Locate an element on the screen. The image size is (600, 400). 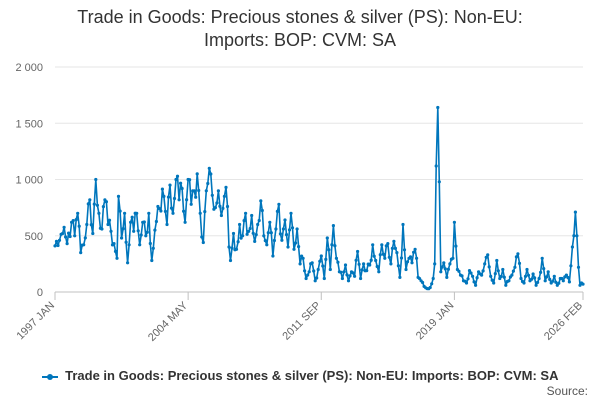
y-tick-label: 500 is located at coordinates (34, 237).